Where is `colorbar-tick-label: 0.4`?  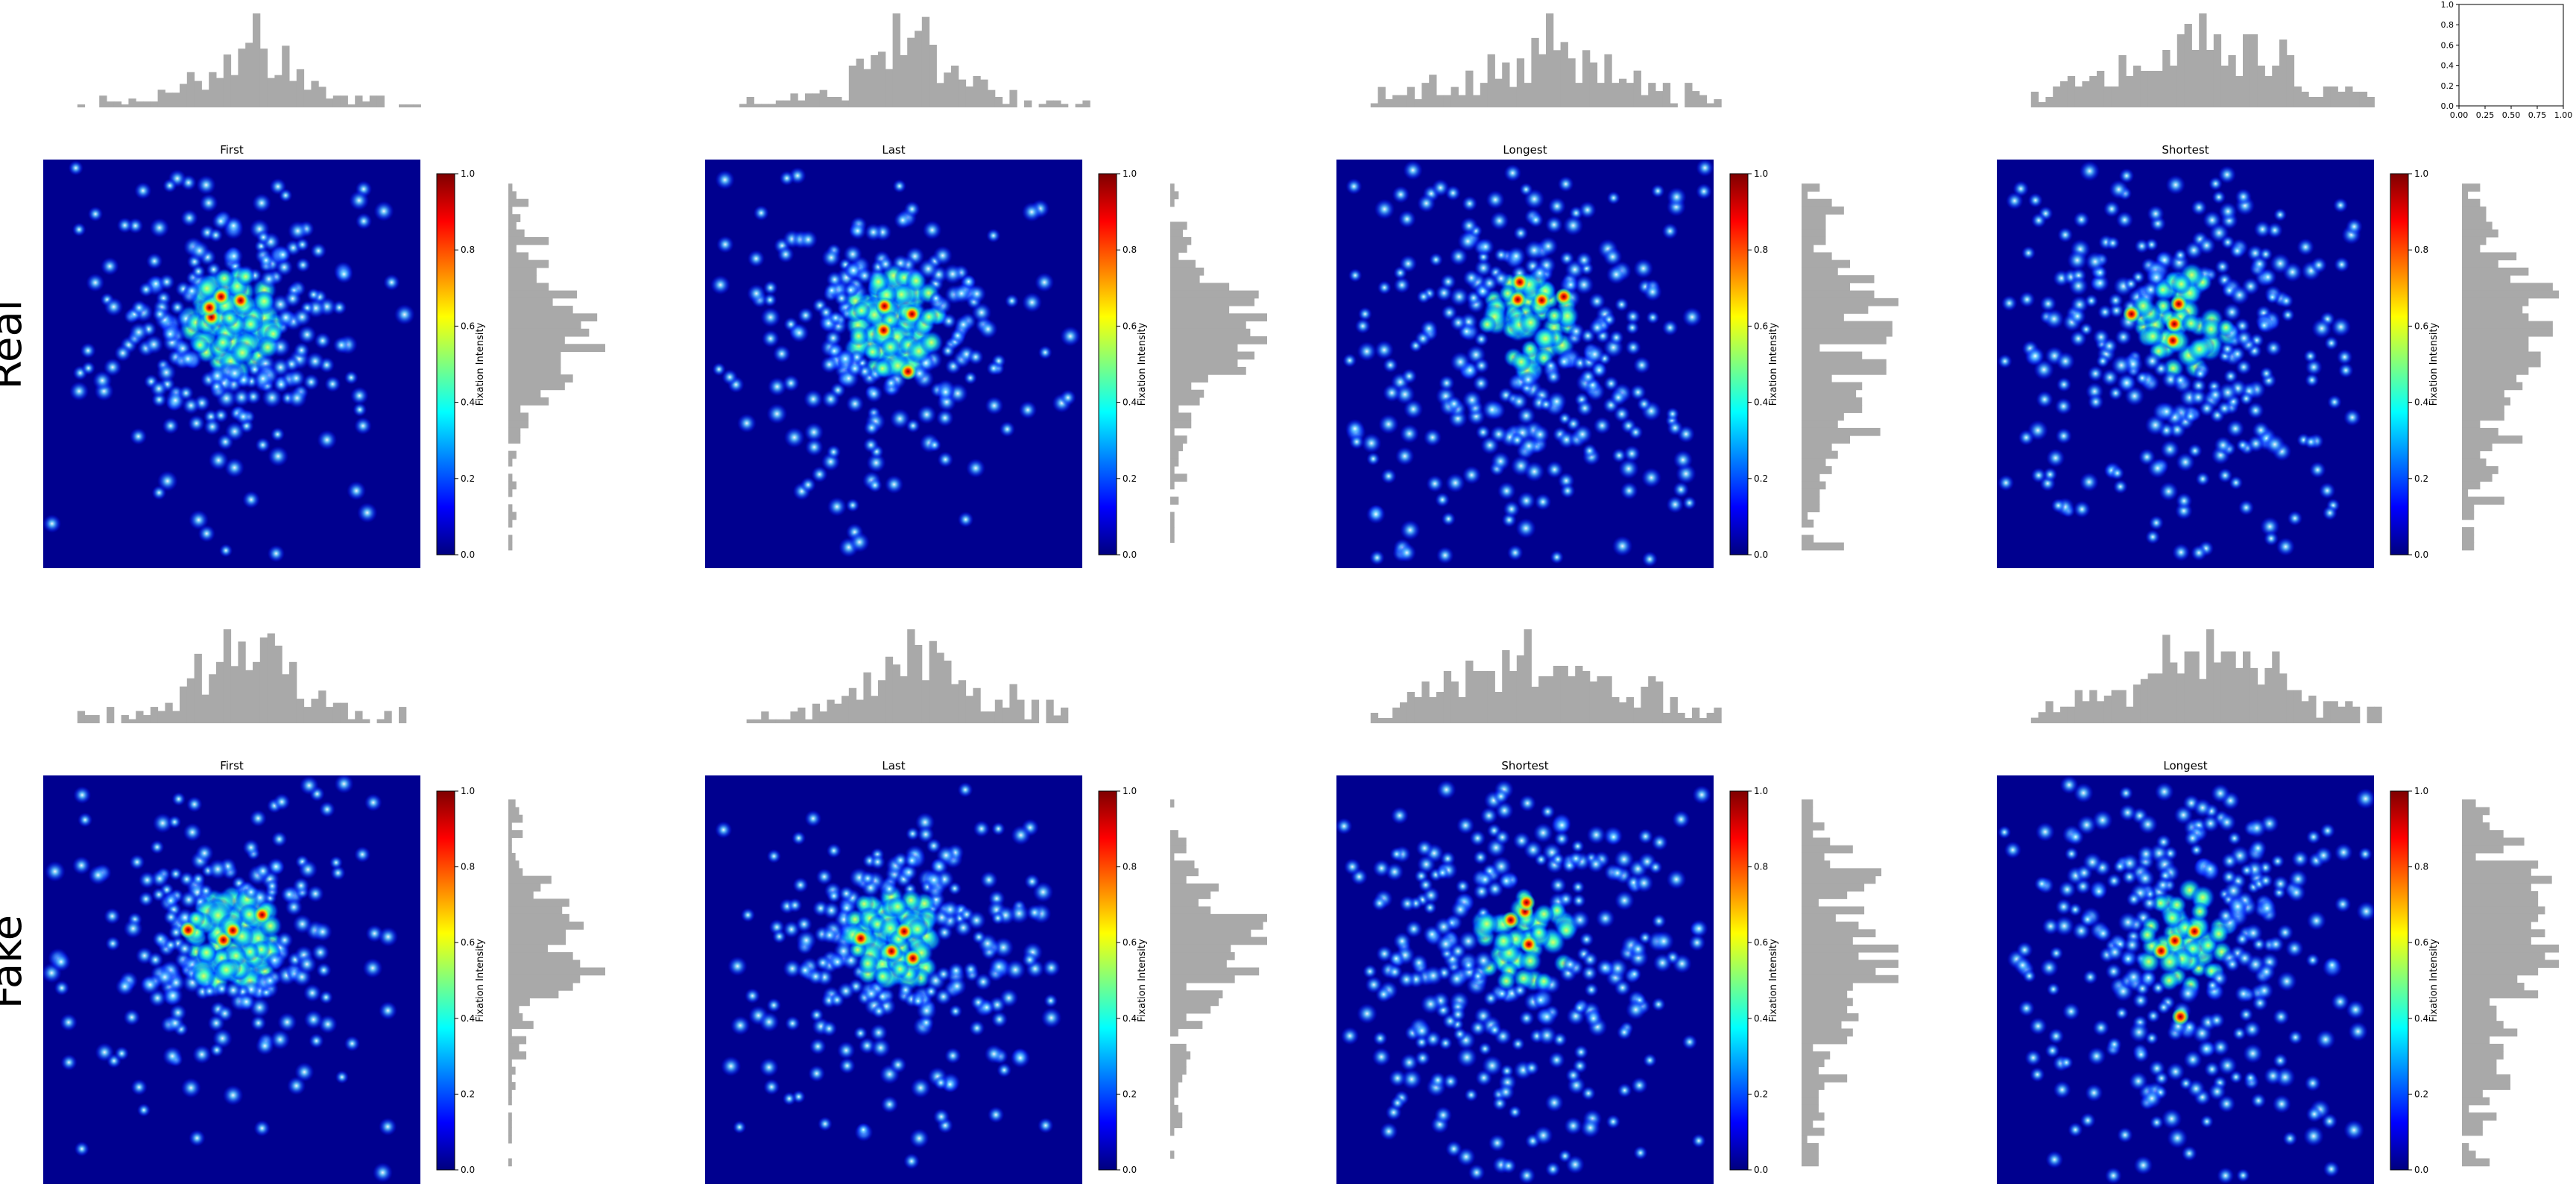 colorbar-tick-label: 0.4 is located at coordinates (1130, 402).